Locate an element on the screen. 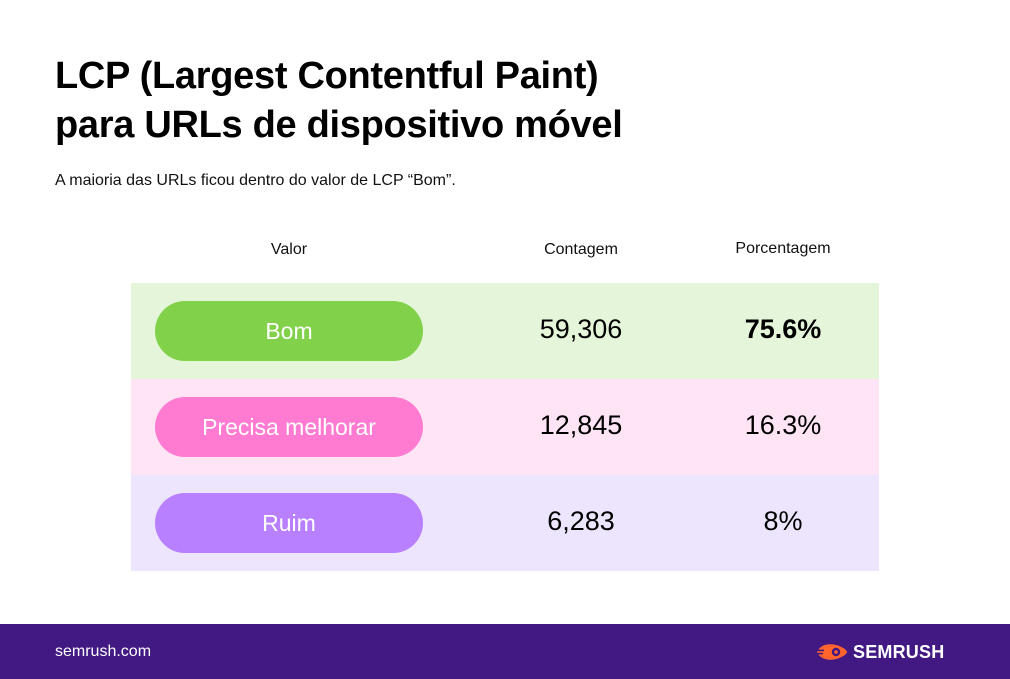  semrush-flame-icon is located at coordinates (831, 652).